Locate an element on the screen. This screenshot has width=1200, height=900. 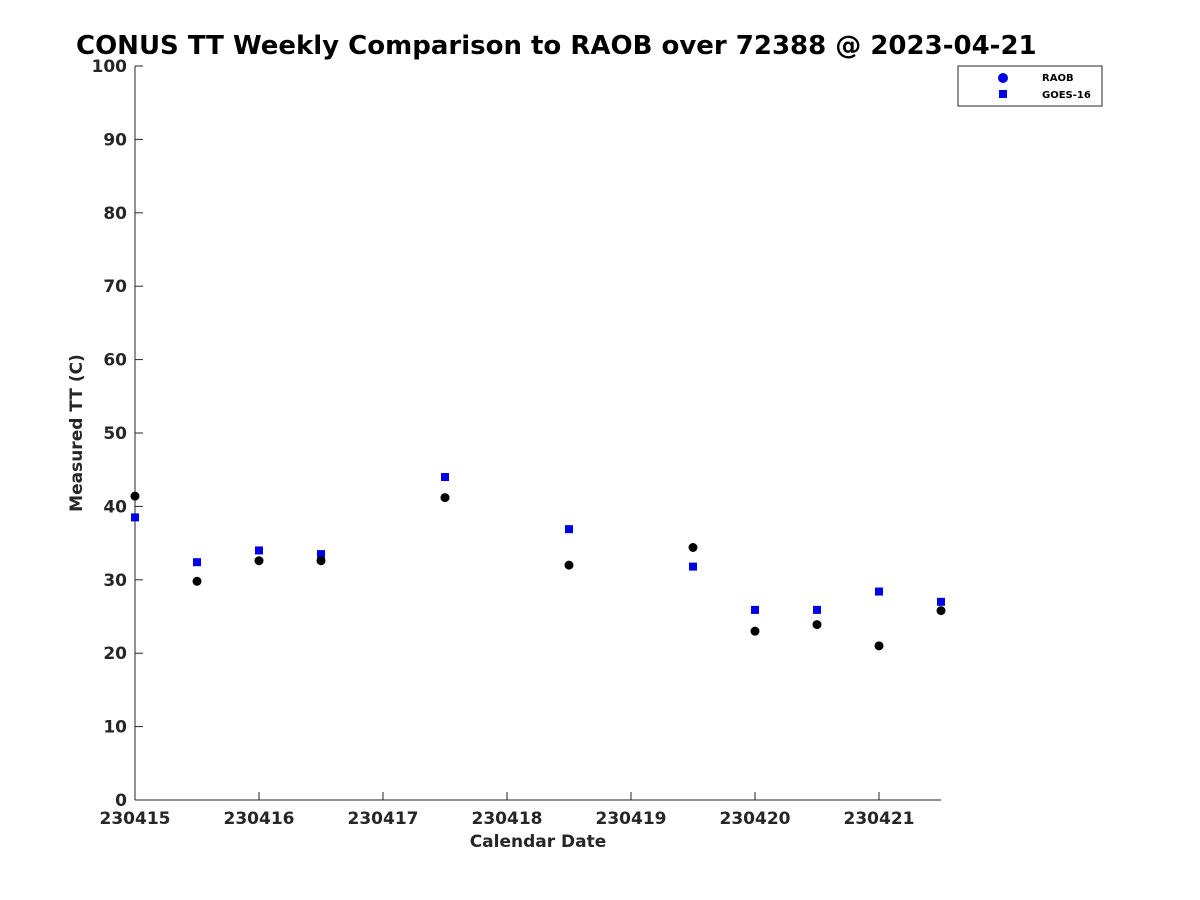
y-tick-label: 100 is located at coordinates (110, 67).